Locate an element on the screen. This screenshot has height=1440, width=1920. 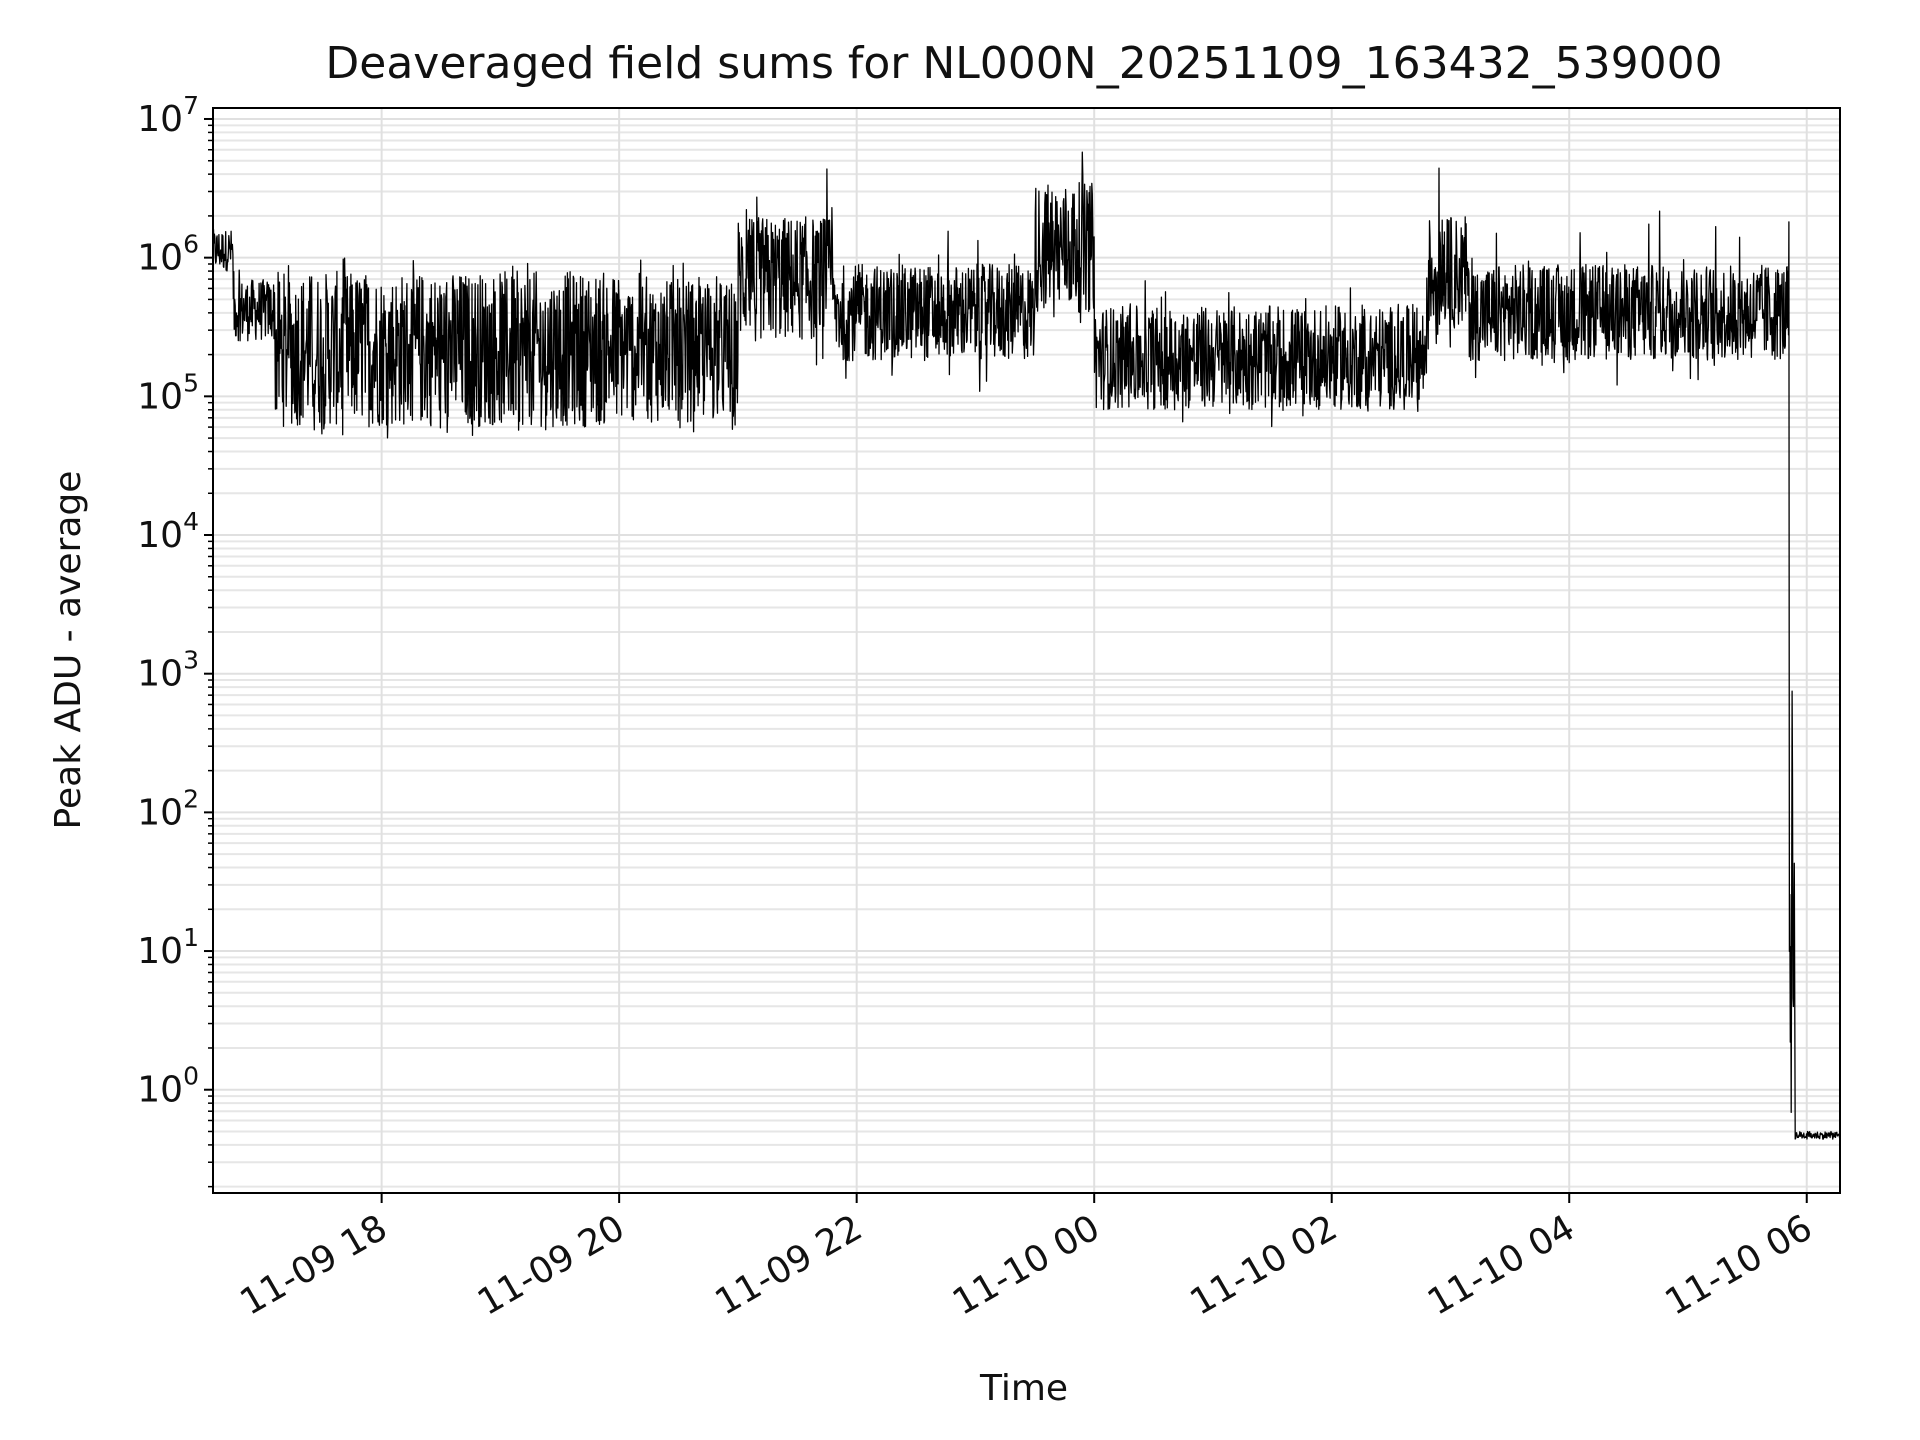
y-tick-label: 10³ is located at coordinates (168, 670).